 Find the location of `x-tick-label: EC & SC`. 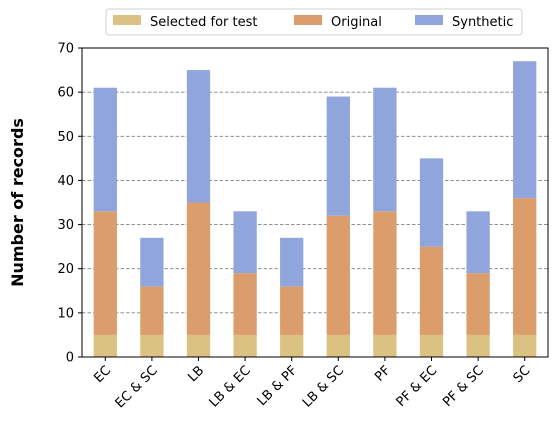

x-tick-label: EC & SC is located at coordinates (137, 387).